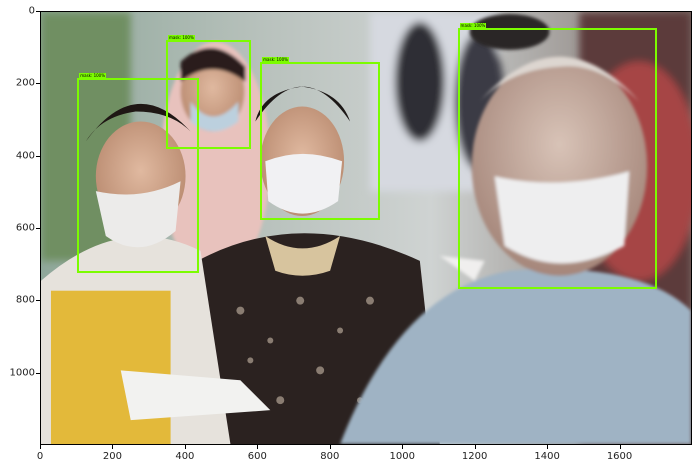  Describe the element at coordinates (619, 456) in the screenshot. I see `x-tick-label: 1600` at that location.